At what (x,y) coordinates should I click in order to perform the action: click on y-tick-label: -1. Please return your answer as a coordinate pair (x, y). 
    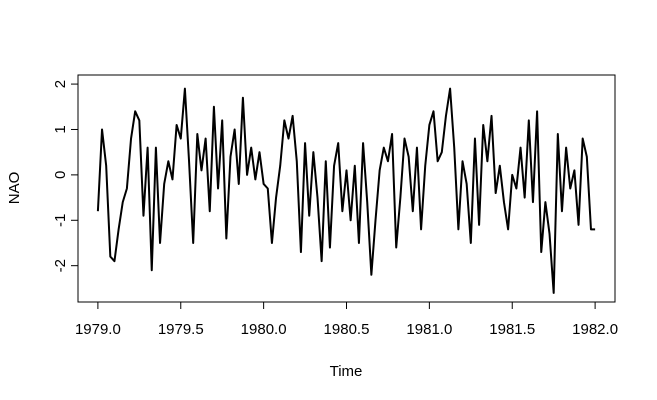
    Looking at the image, I should click on (60, 220).